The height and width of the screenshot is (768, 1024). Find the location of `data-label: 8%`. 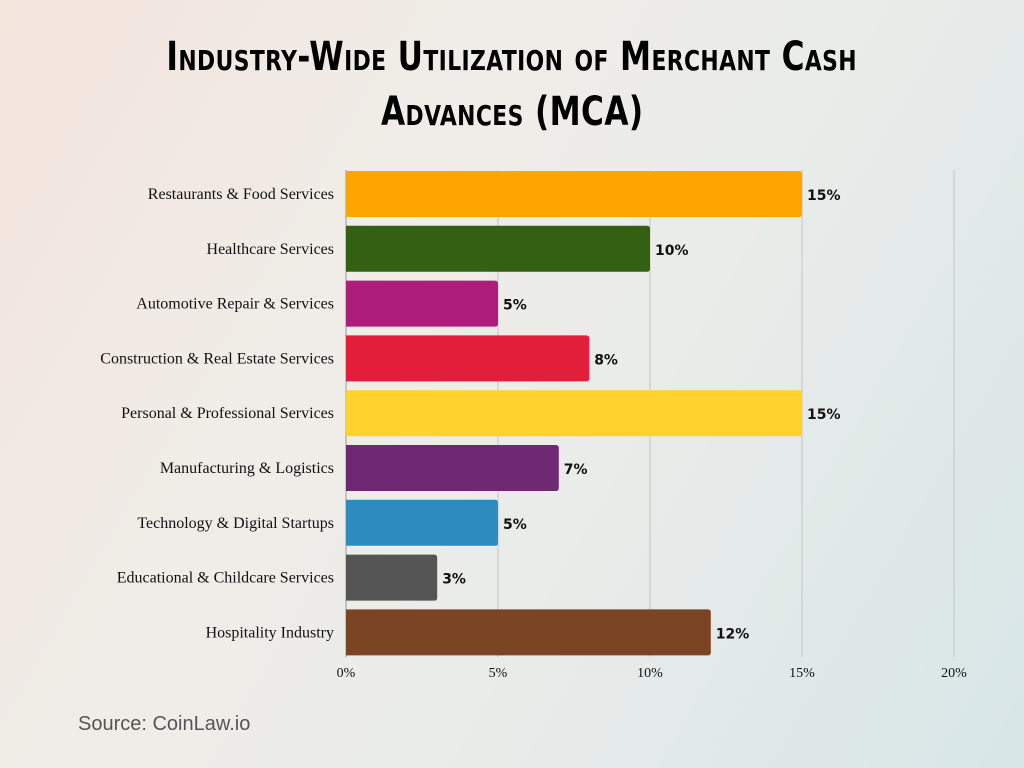

data-label: 8% is located at coordinates (606, 360).